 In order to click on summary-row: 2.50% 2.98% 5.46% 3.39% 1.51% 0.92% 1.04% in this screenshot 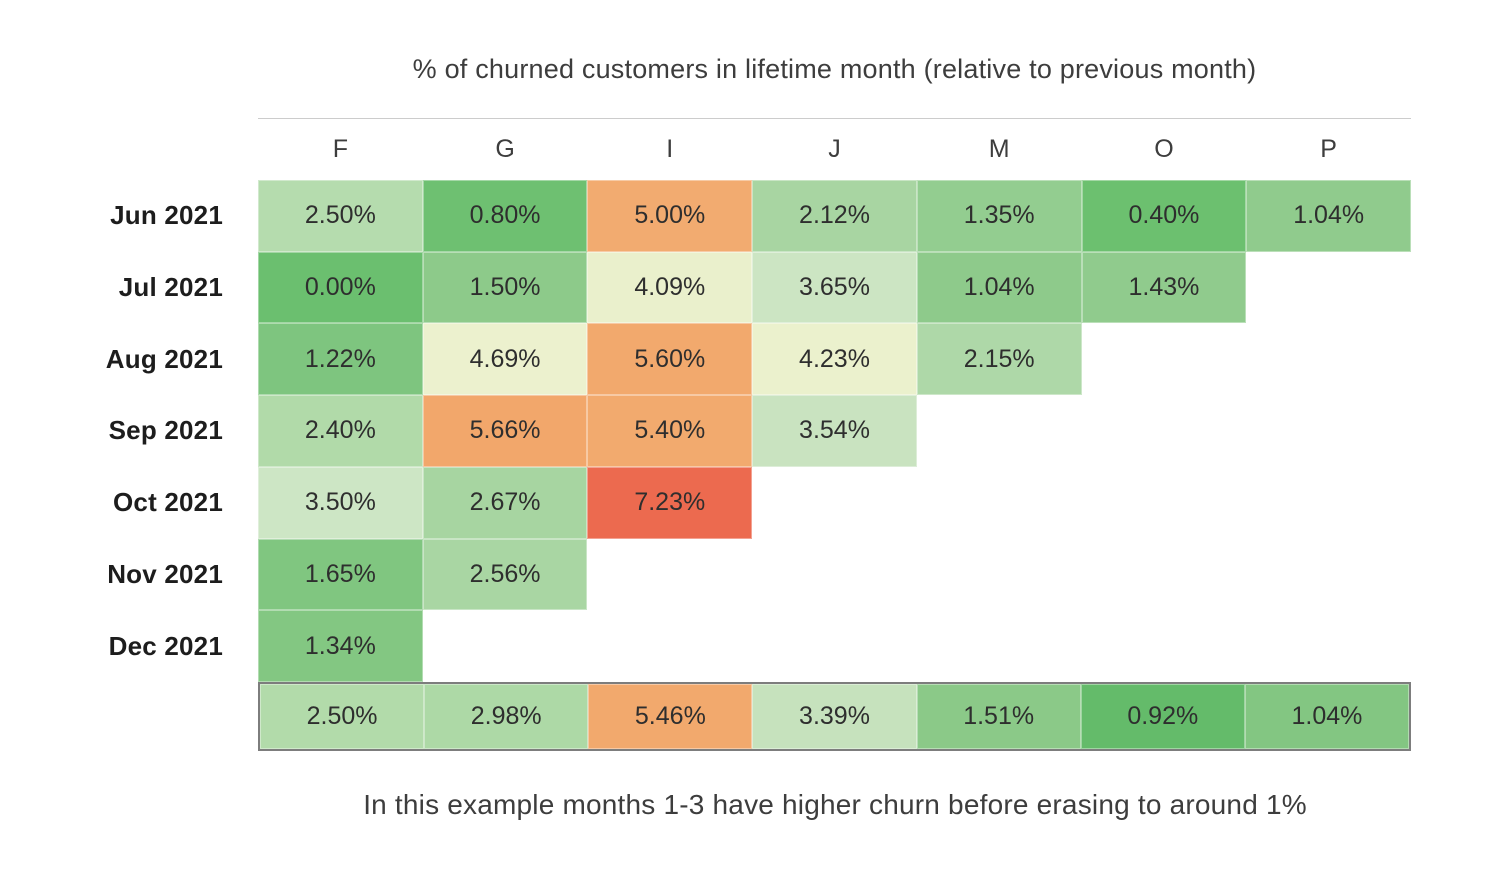, I will do `click(834, 716)`.